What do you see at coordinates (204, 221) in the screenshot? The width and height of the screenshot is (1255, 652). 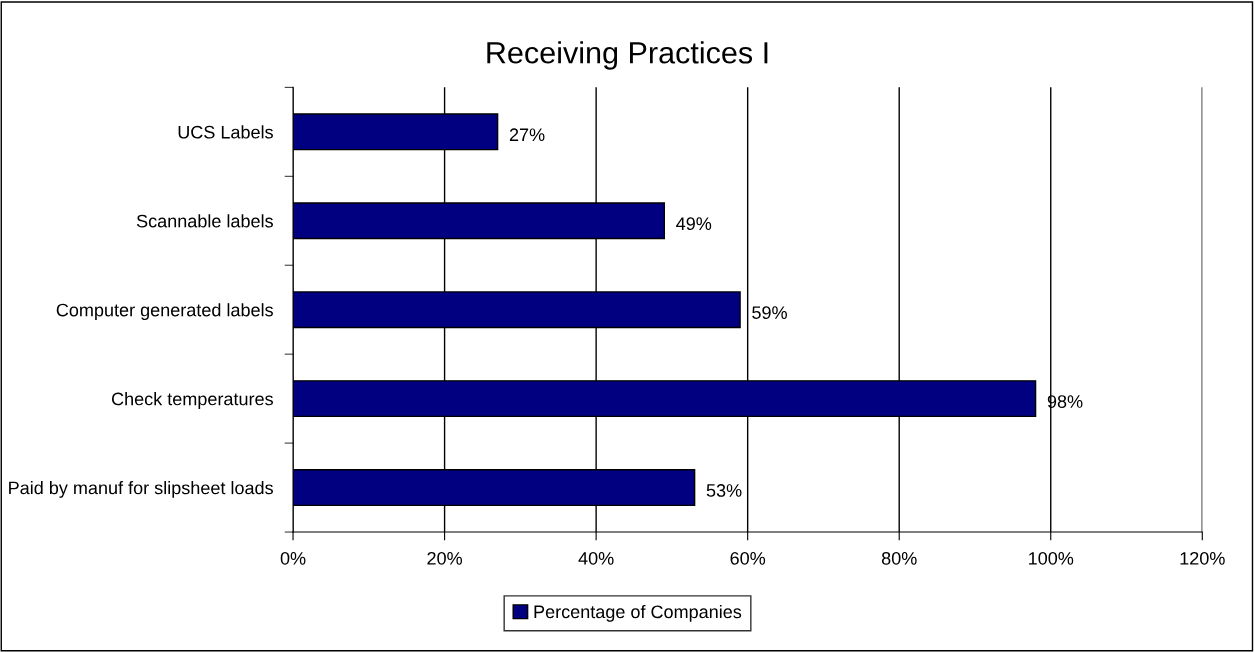 I see `y-tick-label: Scannable labels` at bounding box center [204, 221].